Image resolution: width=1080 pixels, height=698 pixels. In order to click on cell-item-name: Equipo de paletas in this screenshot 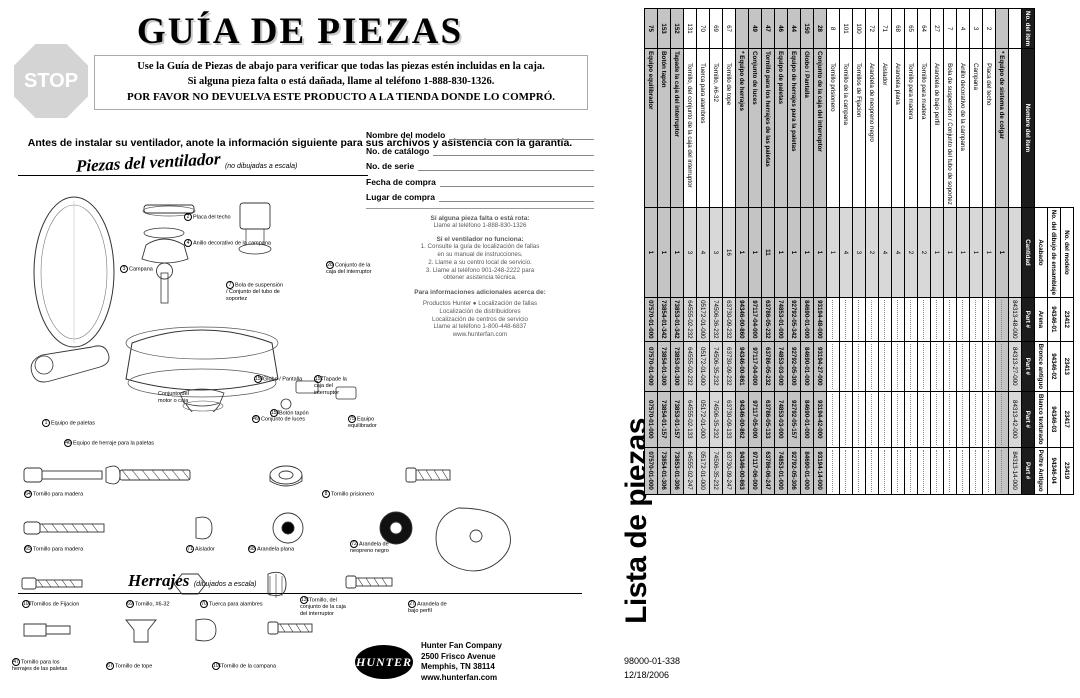, I will do `click(781, 128)`.